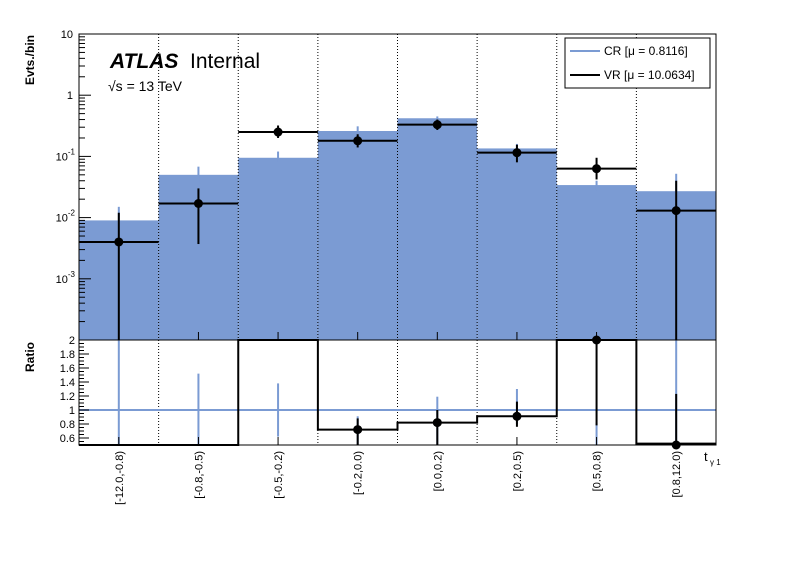 The image size is (796, 572). Describe the element at coordinates (67, 35) in the screenshot. I see `y-tick-label: 10` at that location.